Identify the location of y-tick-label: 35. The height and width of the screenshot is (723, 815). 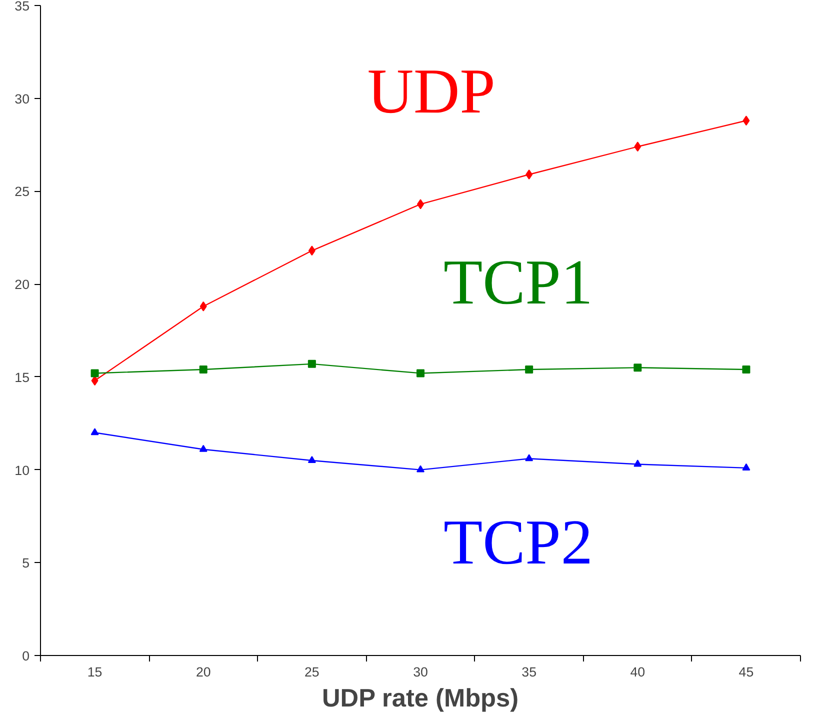
(22, 7).